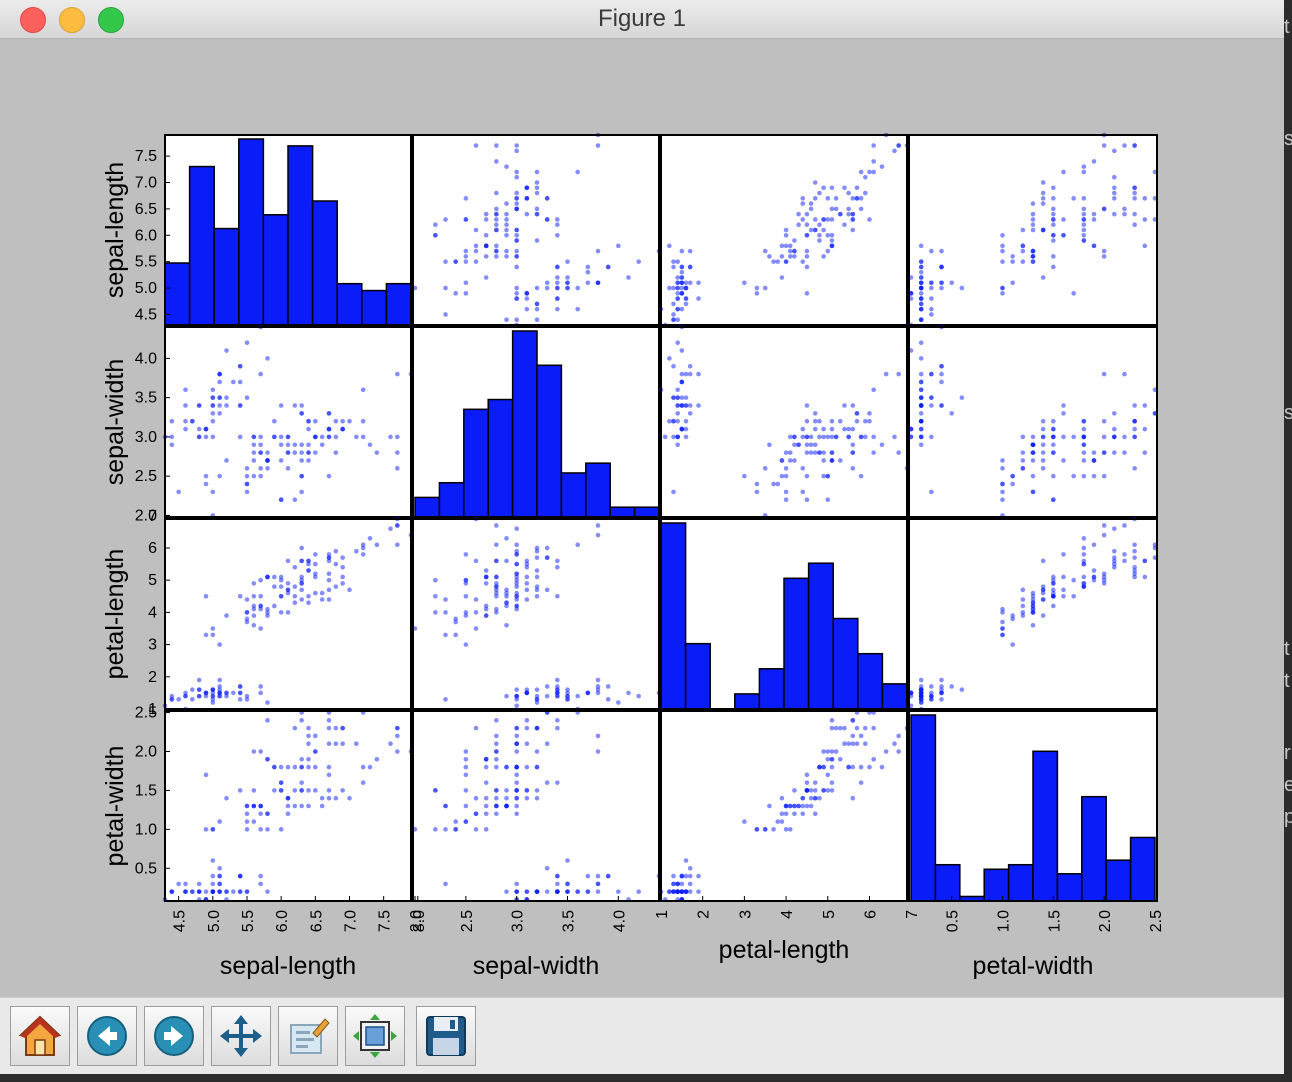  What do you see at coordinates (642, 19) in the screenshot?
I see `title-bar: Figure 1` at bounding box center [642, 19].